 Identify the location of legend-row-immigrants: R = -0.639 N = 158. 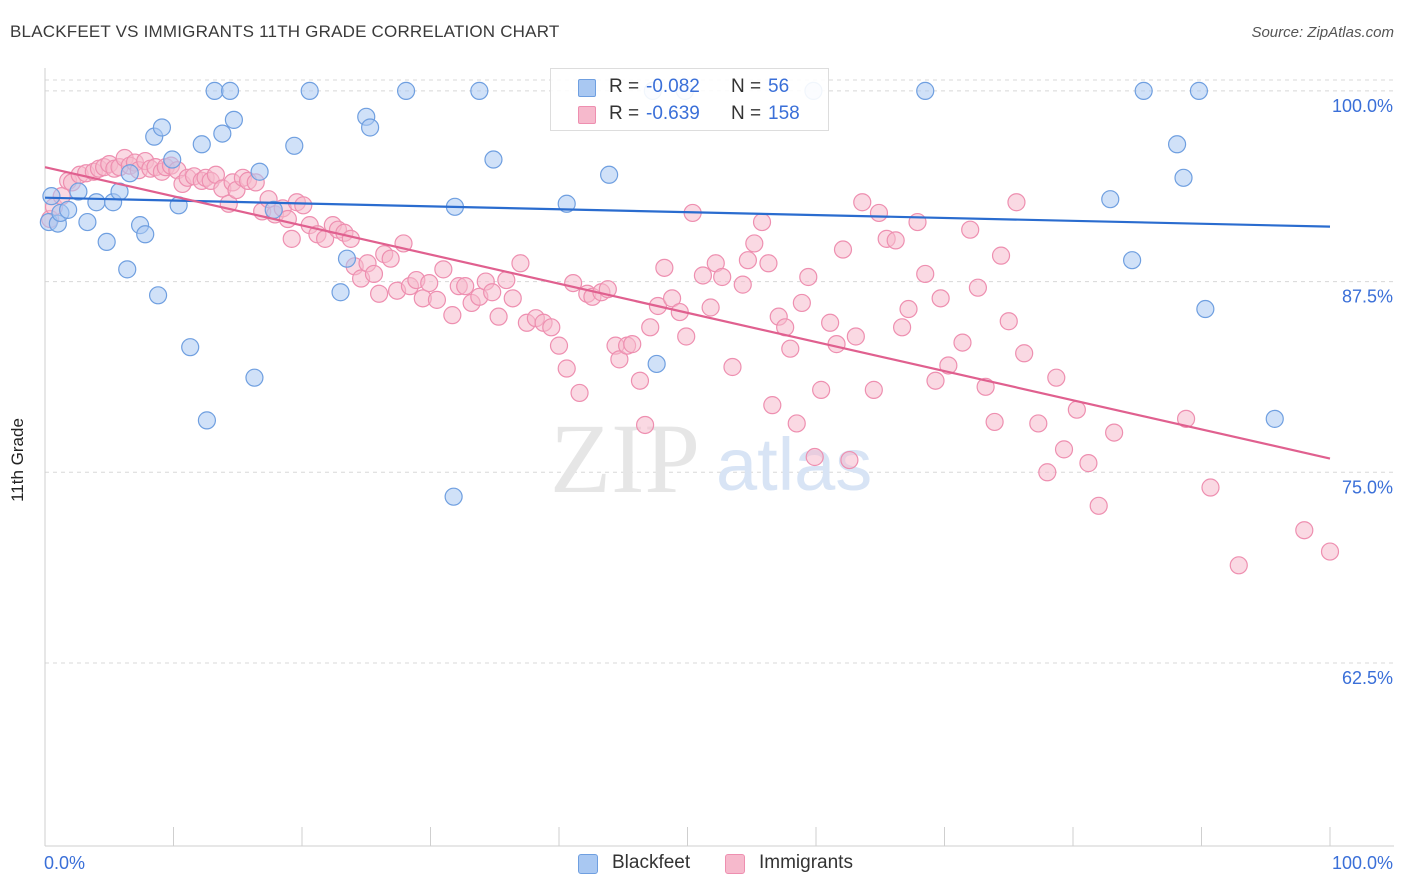
(689, 115).